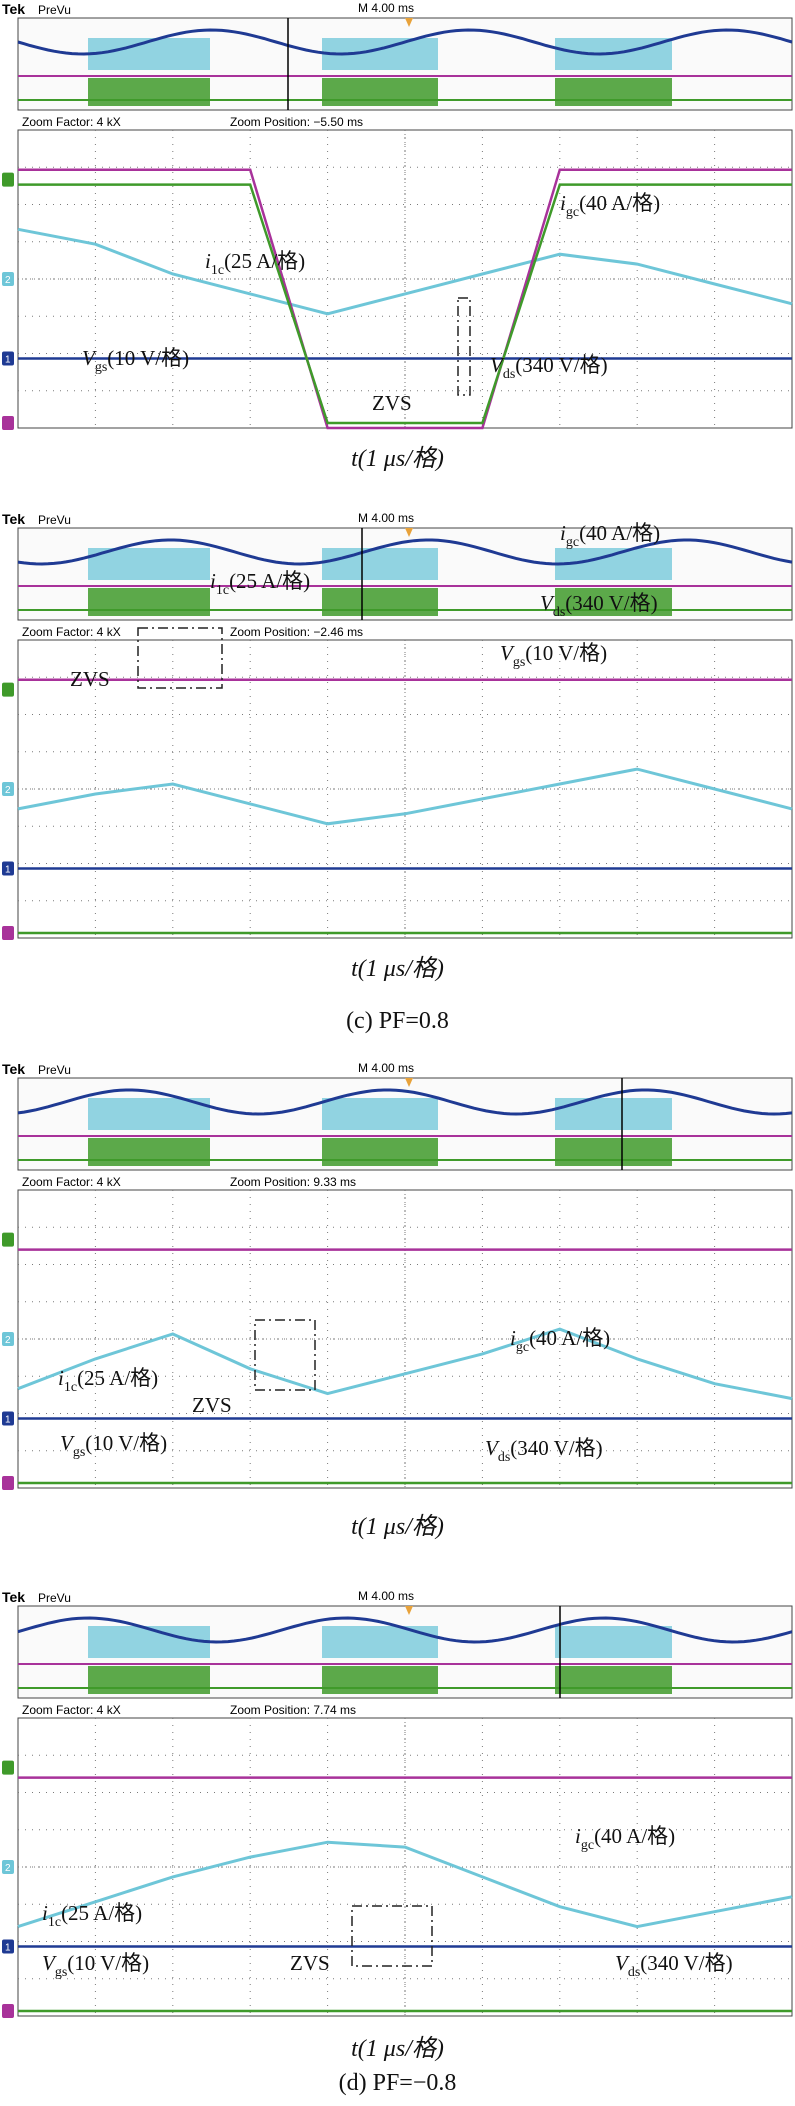  Describe the element at coordinates (397, 2083) in the screenshot. I see `caption-d-text: (d) PF=−0.8` at that location.